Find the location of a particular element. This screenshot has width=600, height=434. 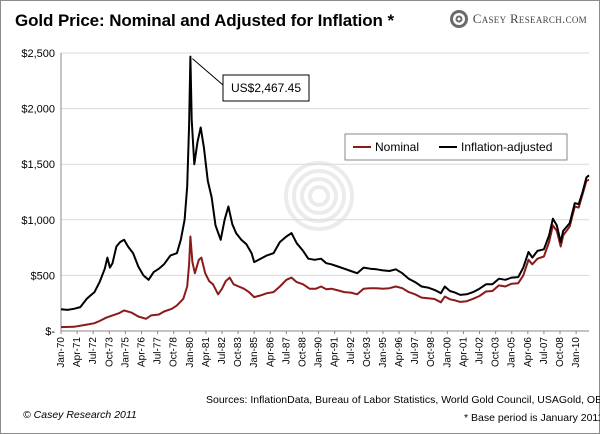

annotation-box is located at coordinates (266, 88).